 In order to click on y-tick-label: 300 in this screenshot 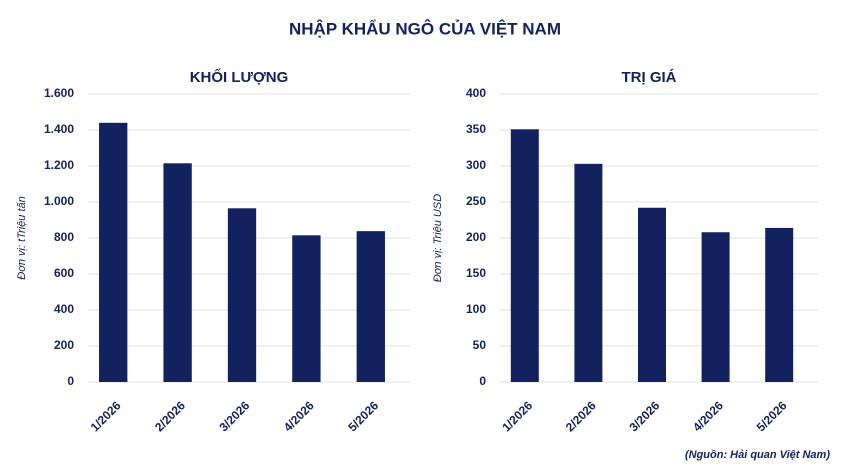, I will do `click(476, 165)`.